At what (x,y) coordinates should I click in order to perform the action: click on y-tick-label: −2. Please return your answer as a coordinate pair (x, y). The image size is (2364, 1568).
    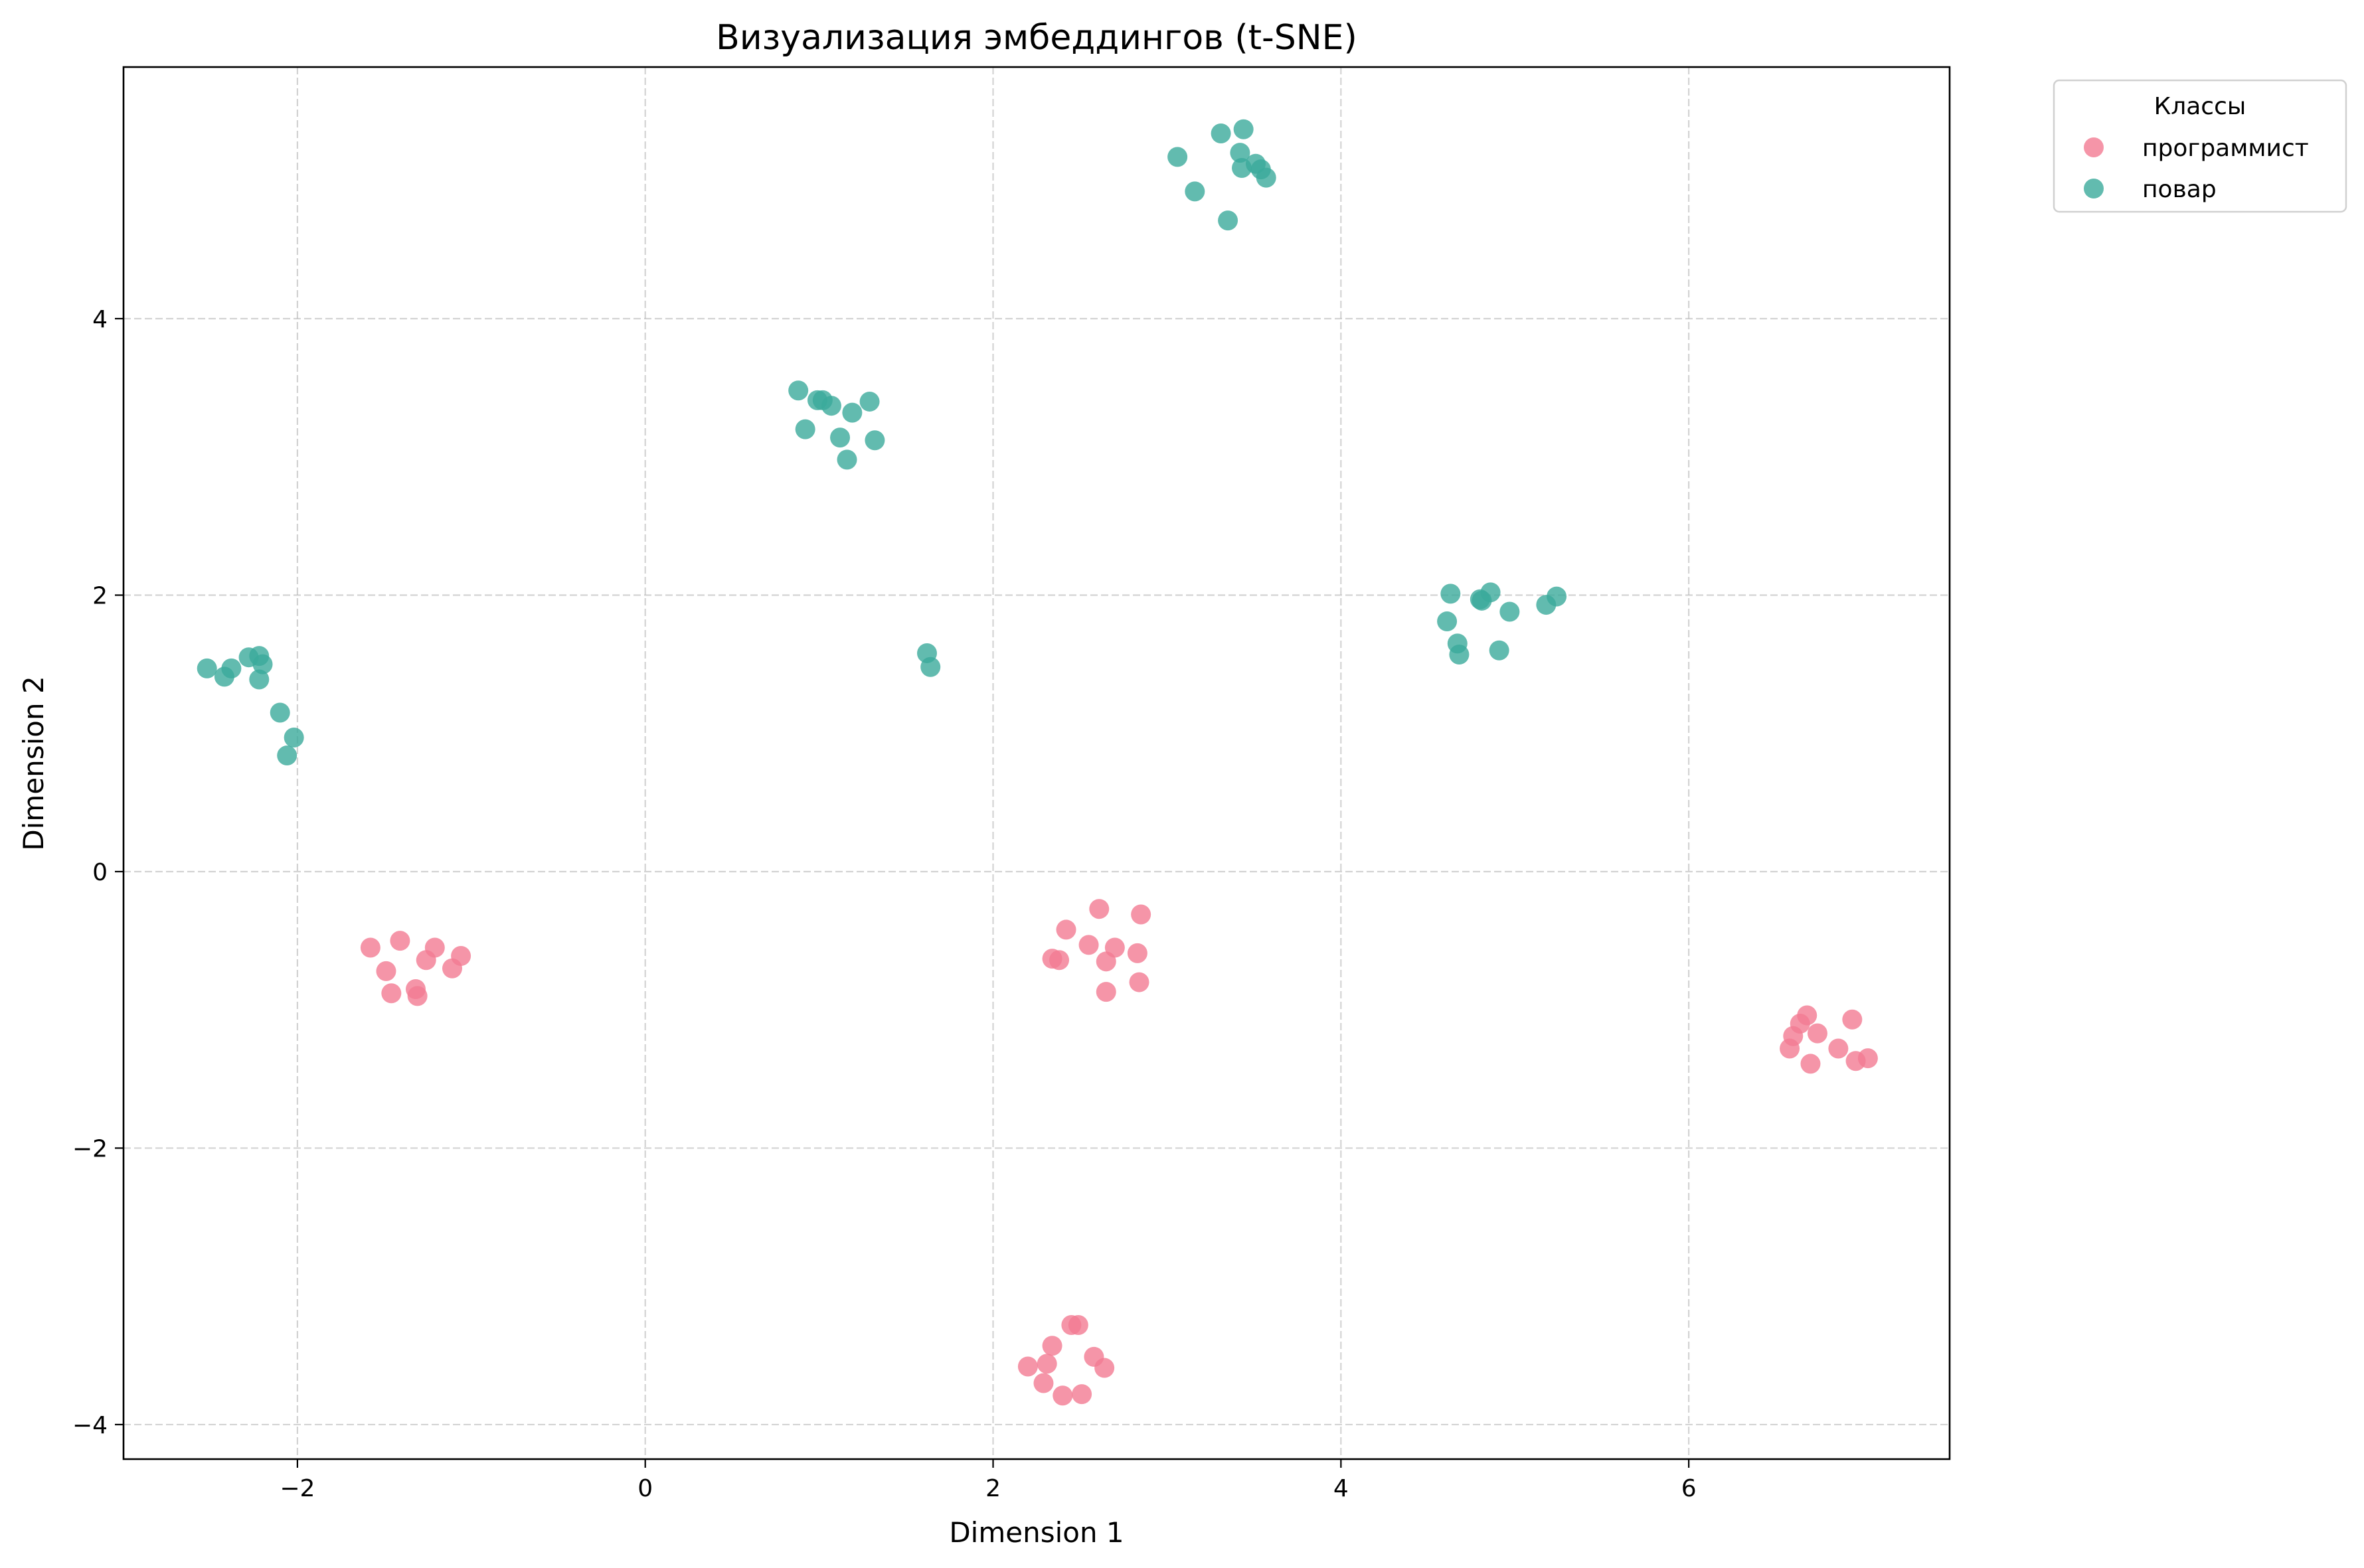
    Looking at the image, I should click on (90, 1148).